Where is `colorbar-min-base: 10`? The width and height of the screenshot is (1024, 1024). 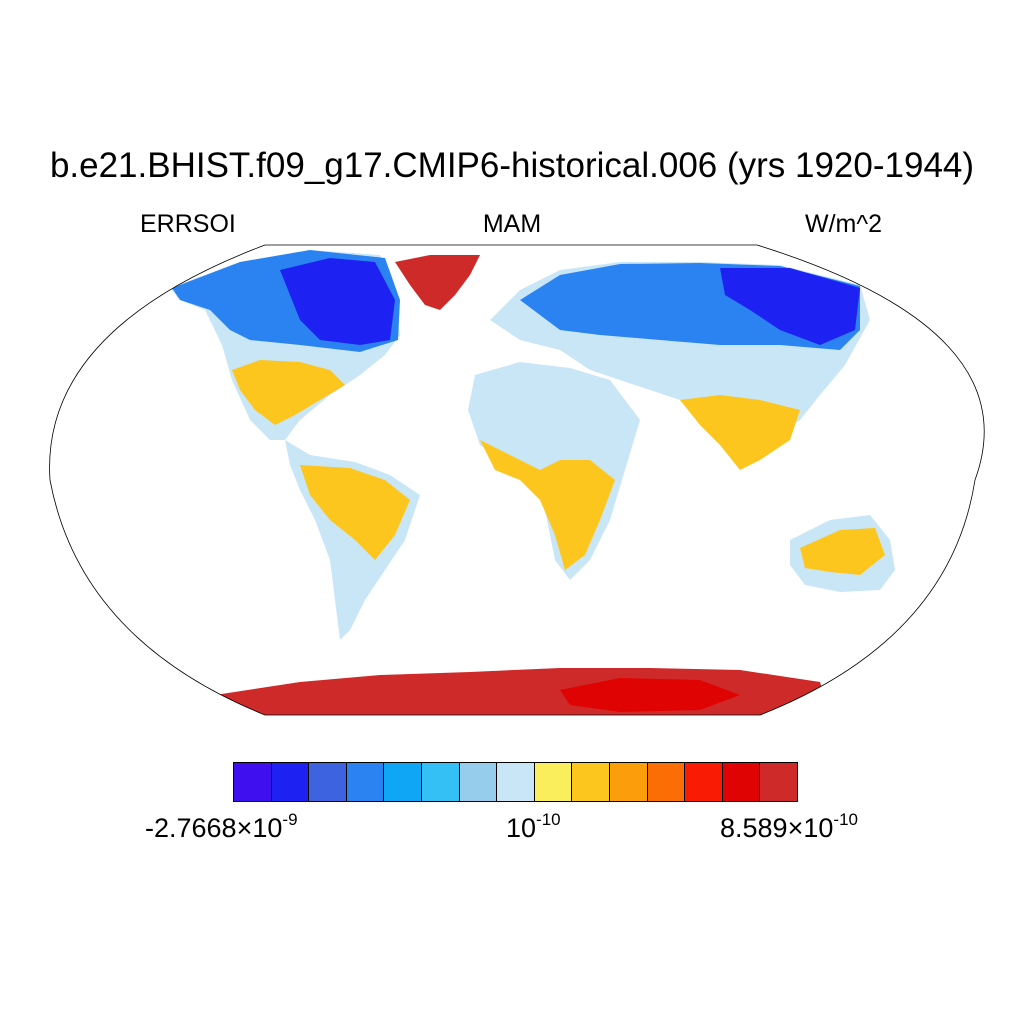 colorbar-min-base: 10 is located at coordinates (267, 828).